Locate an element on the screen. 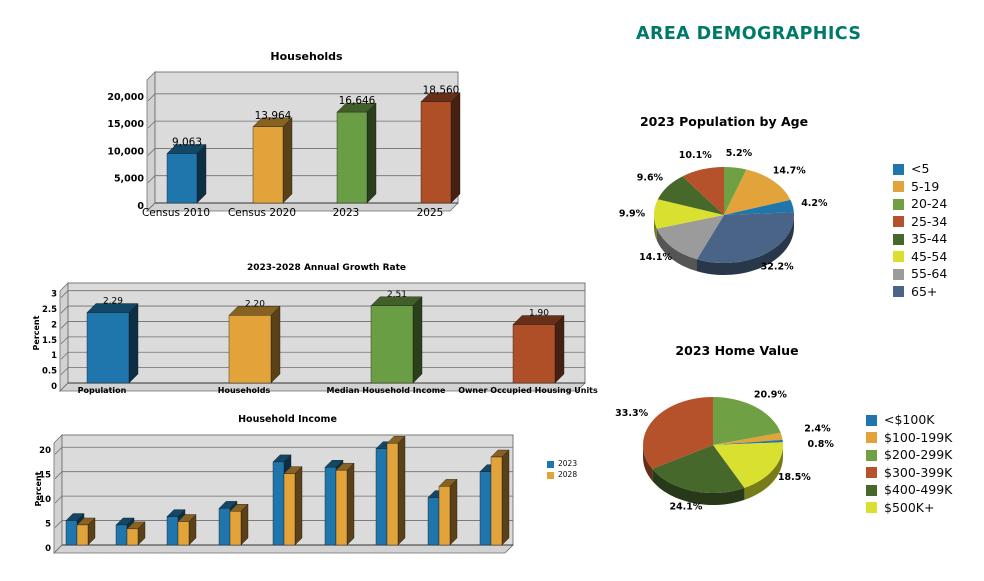  pie-slice-$300-399K is located at coordinates (678, 433).